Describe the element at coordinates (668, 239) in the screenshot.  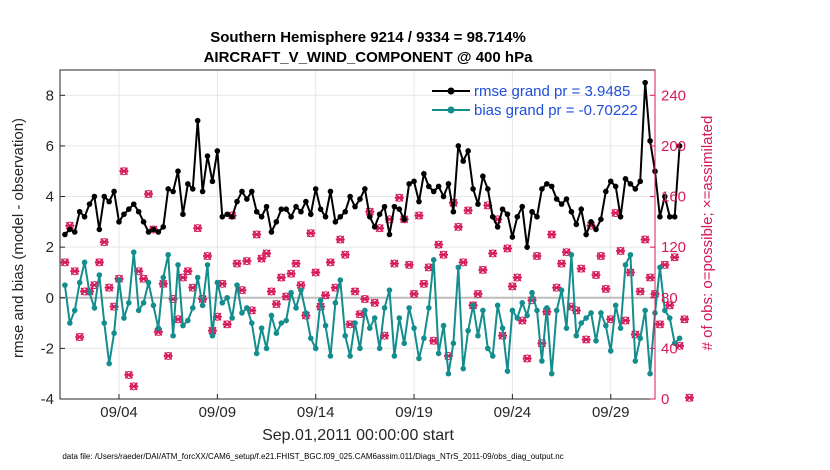
I see `right-axis: 0 40 80 120 160 200 240` at that location.